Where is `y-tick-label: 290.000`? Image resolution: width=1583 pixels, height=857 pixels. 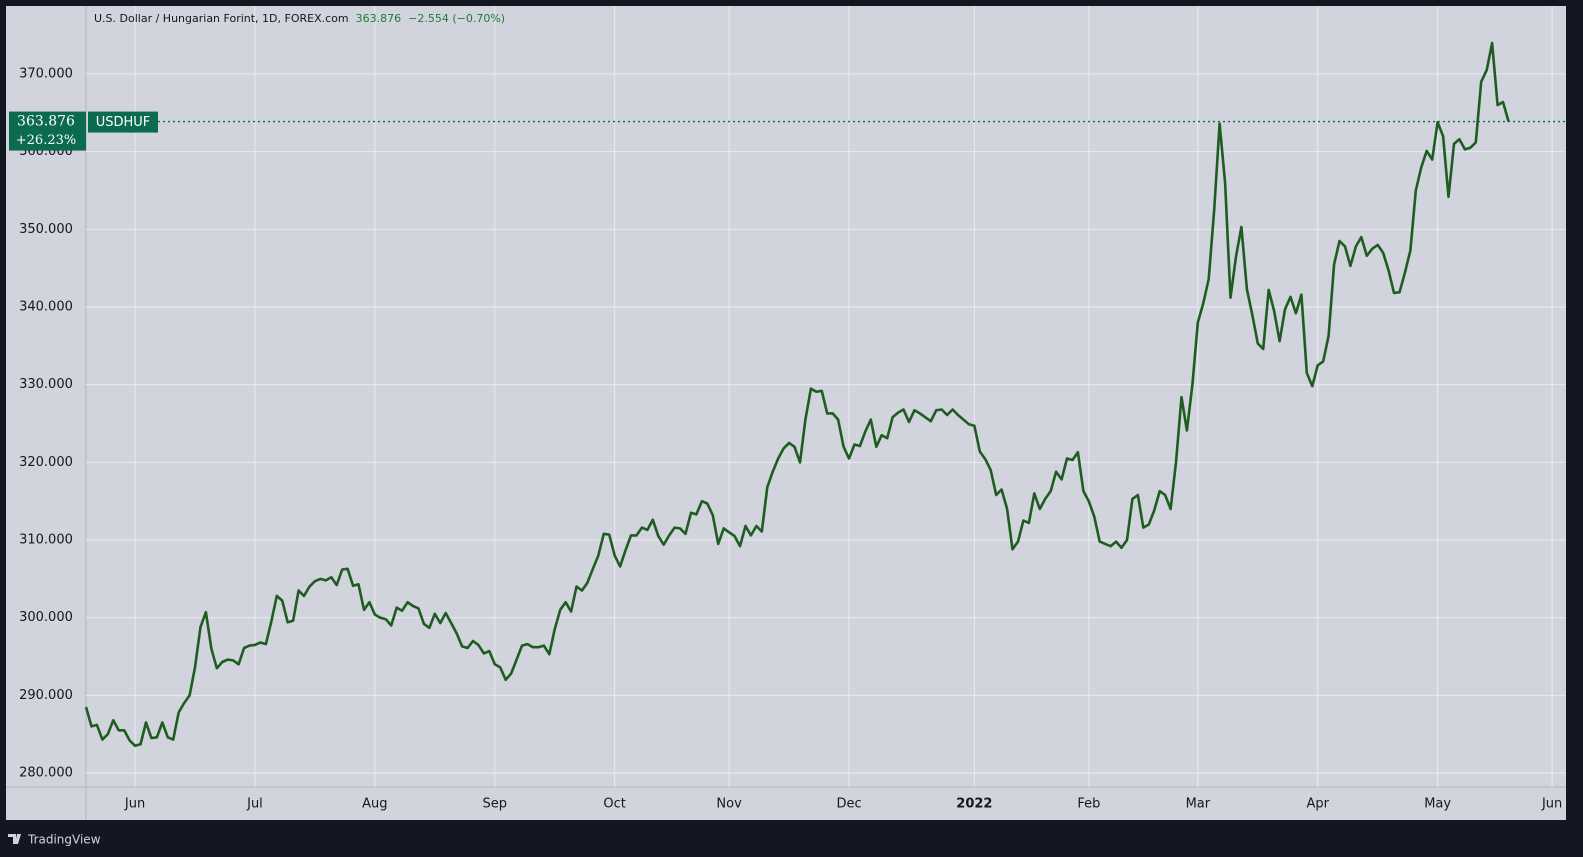
y-tick-label: 290.000 is located at coordinates (46, 695).